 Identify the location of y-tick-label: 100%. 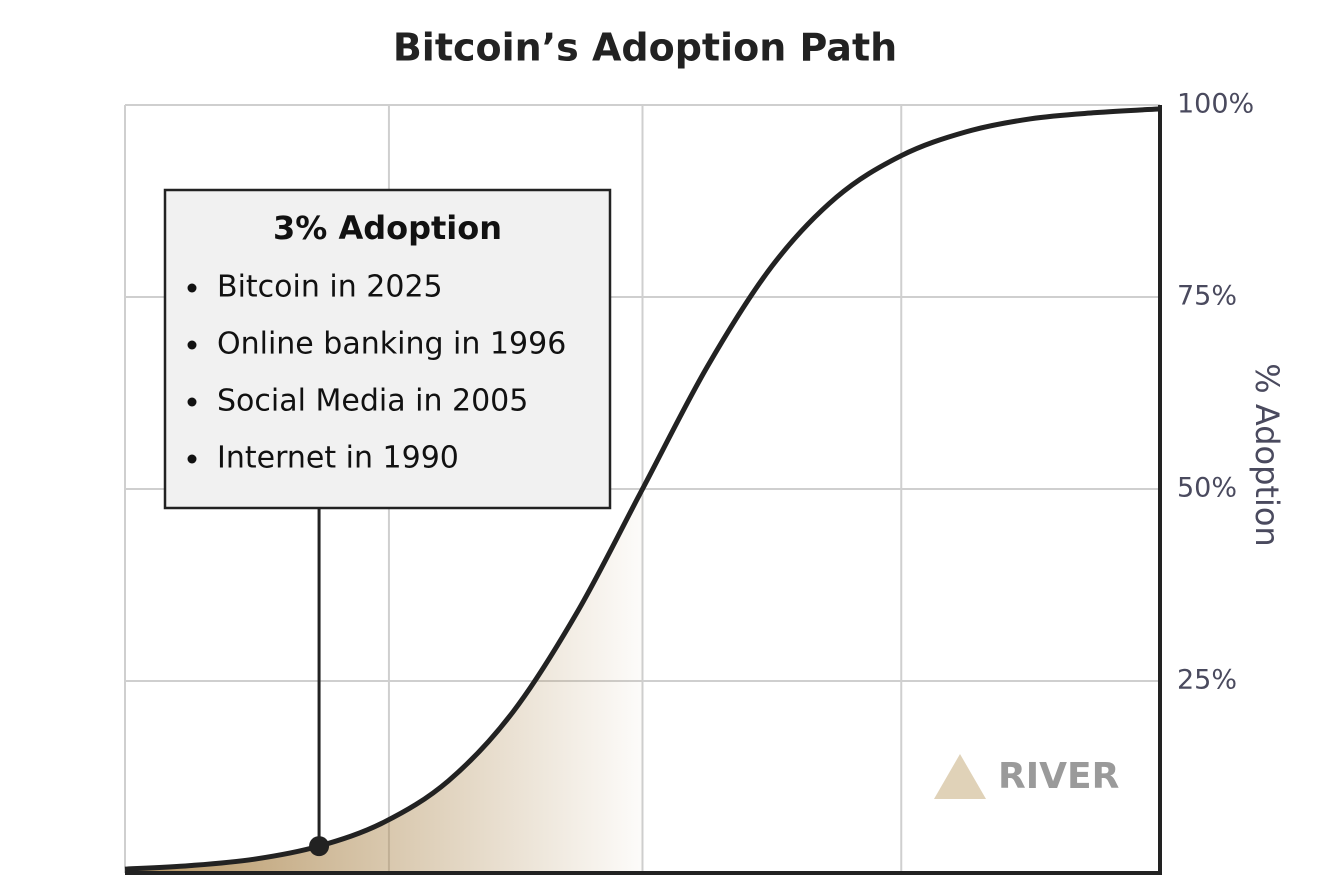
(1215, 104).